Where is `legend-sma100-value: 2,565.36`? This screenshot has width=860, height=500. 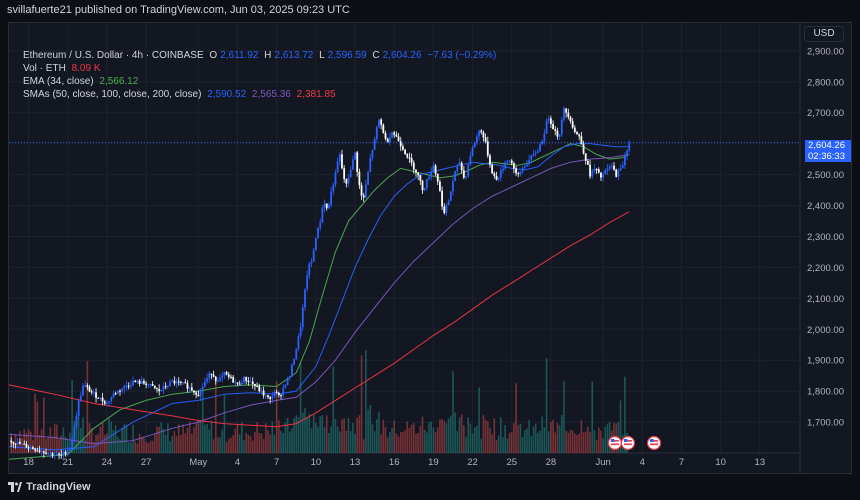 legend-sma100-value: 2,565.36 is located at coordinates (271, 94).